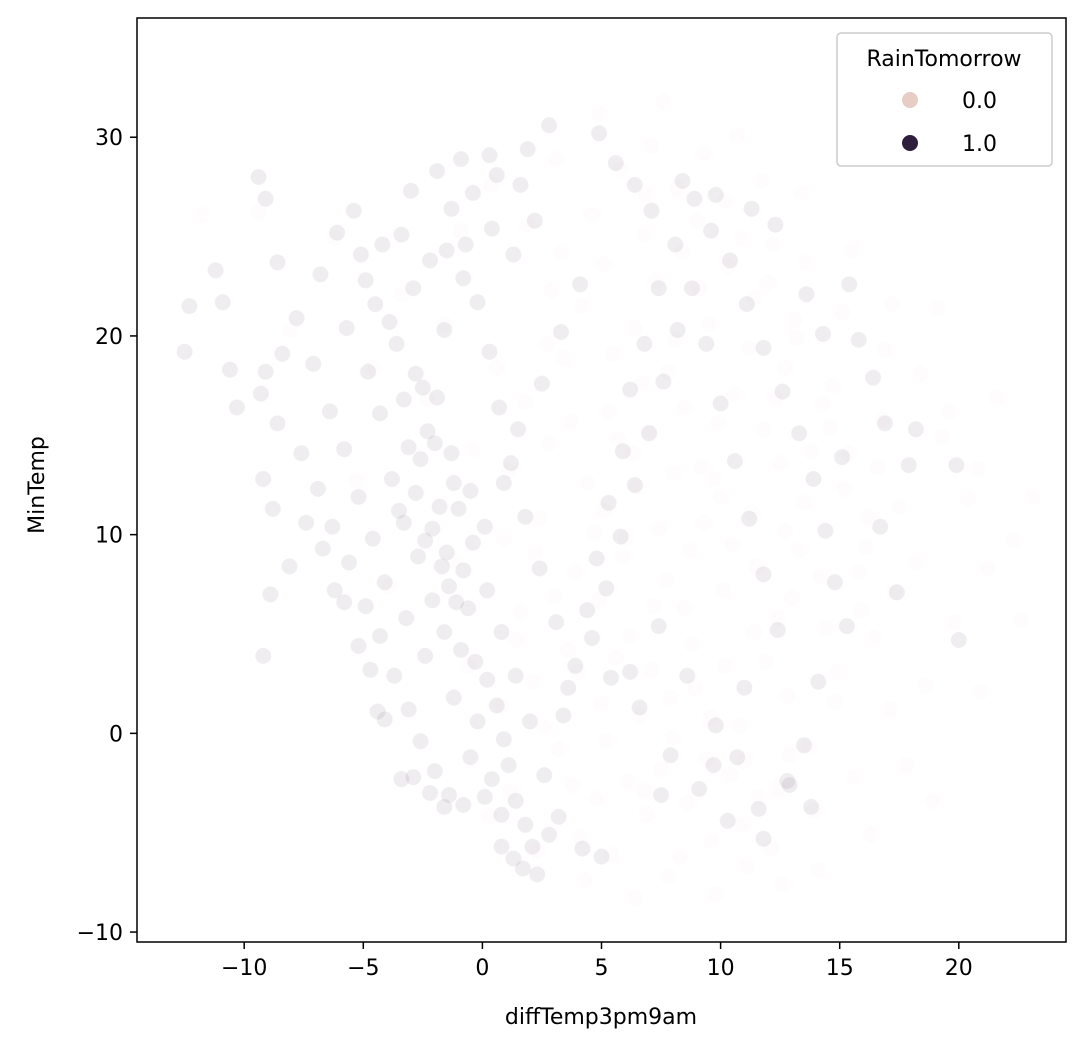 The image size is (1087, 1050). I want to click on point-rain-1.0-226, so click(518, 429).